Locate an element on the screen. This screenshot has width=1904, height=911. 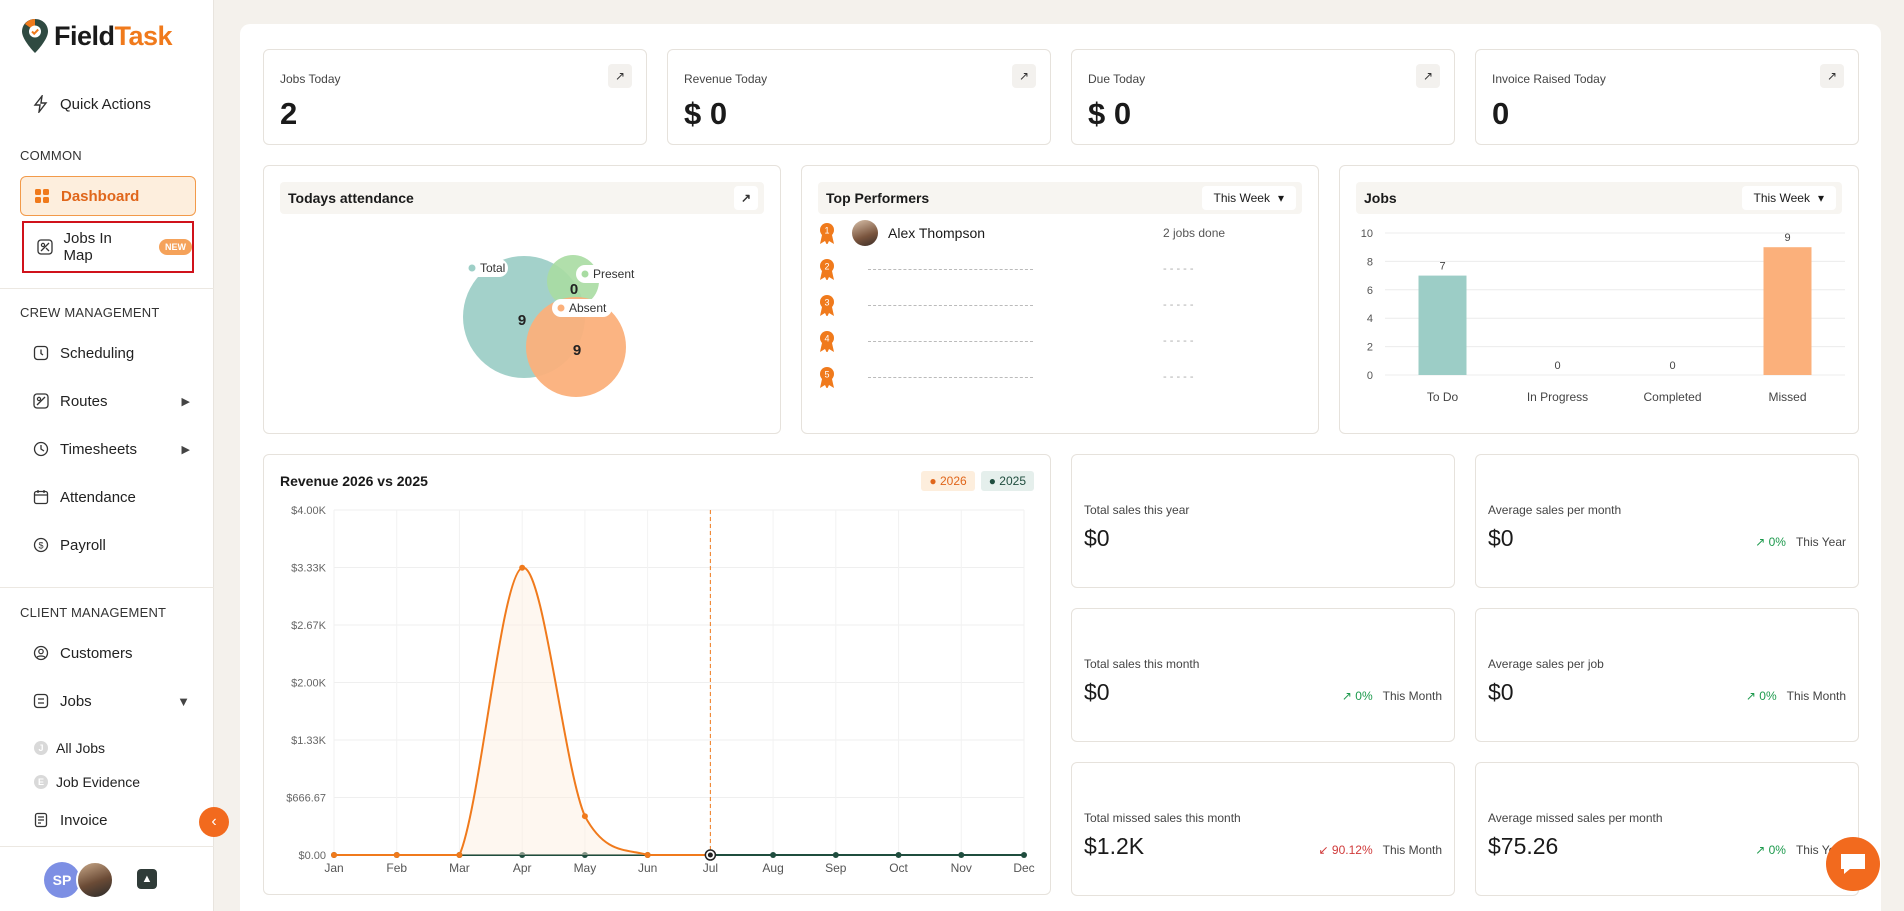
stat-label: Invoice Raised Today is located at coordinates (1549, 79).